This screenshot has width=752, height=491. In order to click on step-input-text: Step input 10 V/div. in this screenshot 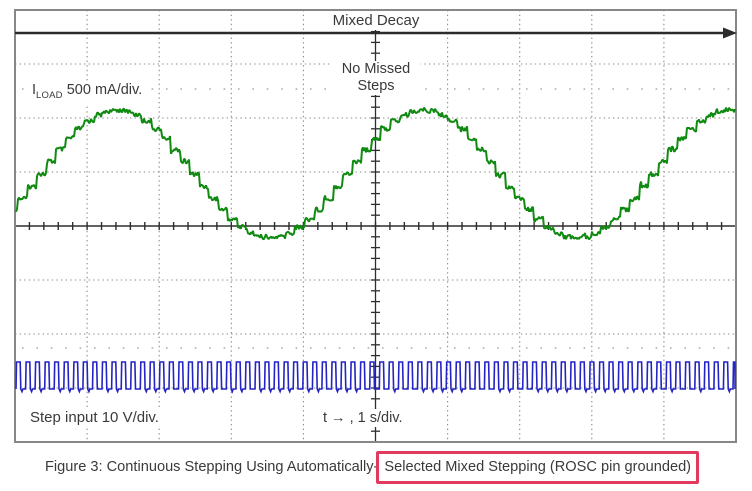, I will do `click(94, 417)`.